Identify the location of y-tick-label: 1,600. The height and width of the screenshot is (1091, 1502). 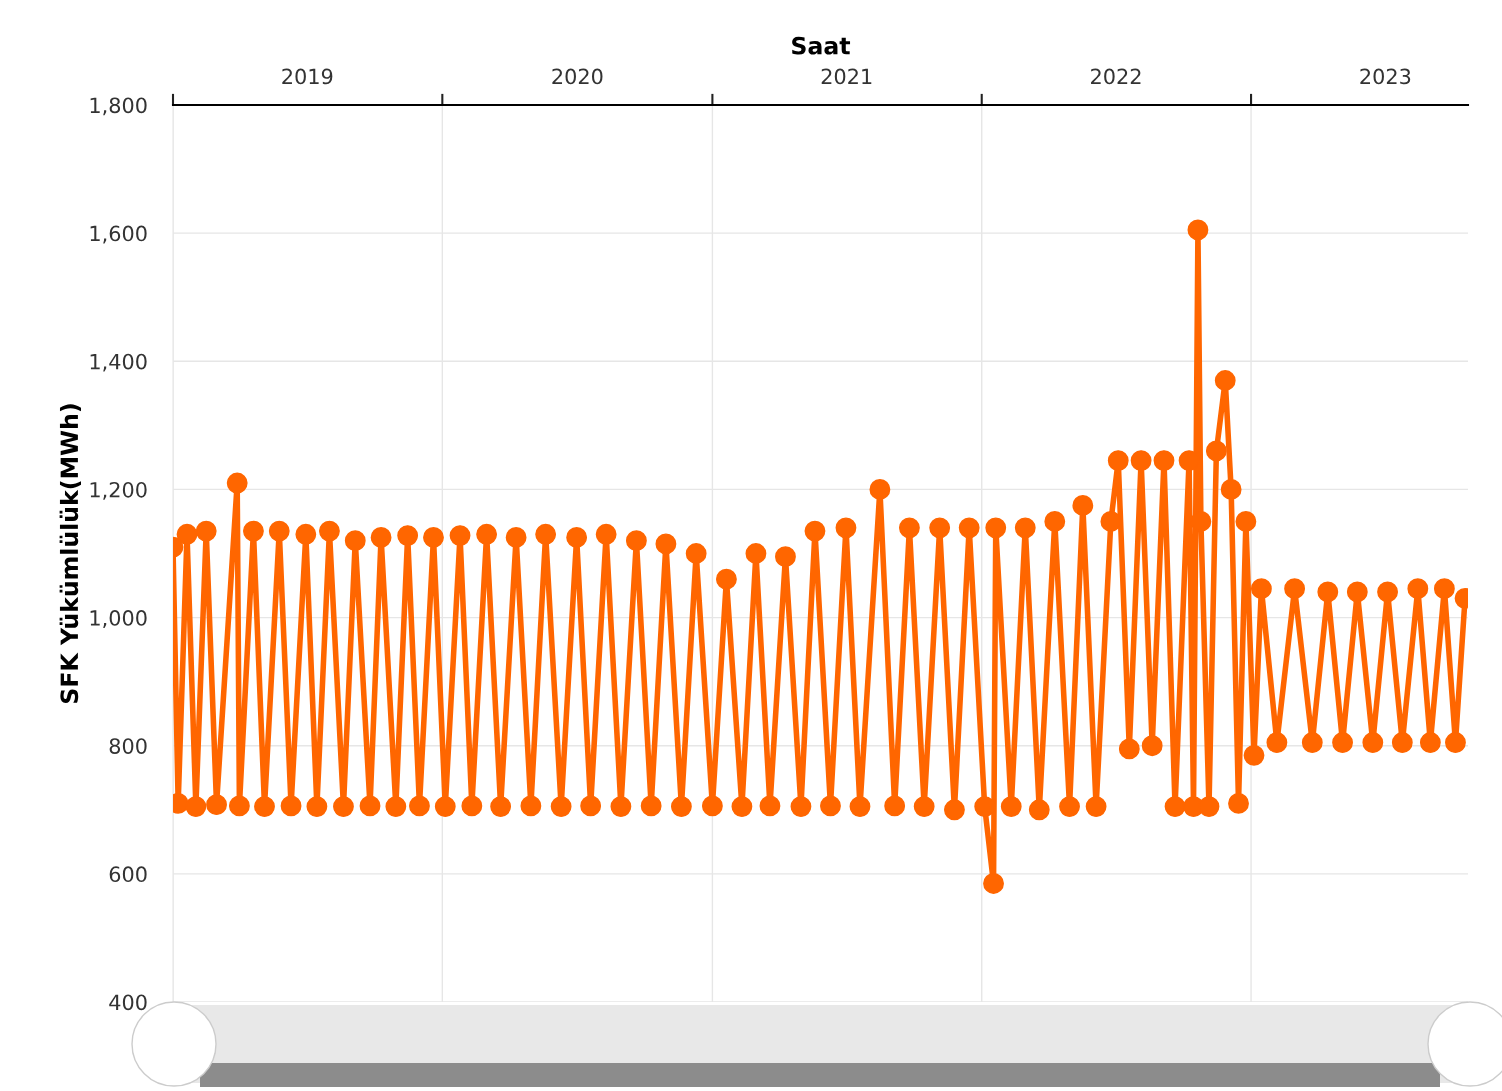
(118, 234).